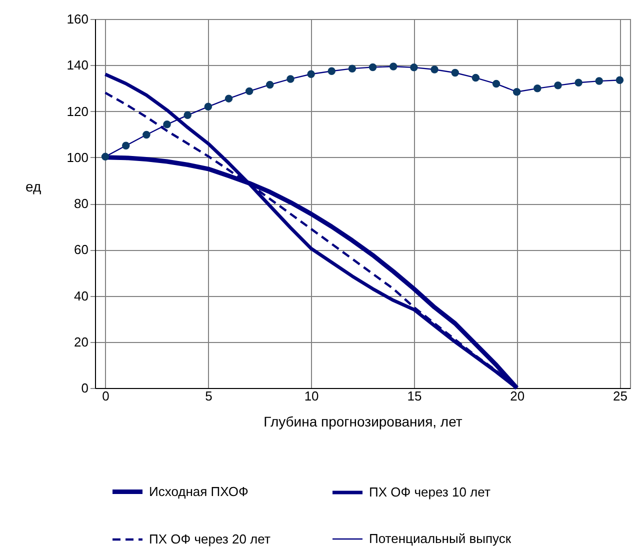 The image size is (632, 551). I want to click on x-tick-label: 10, so click(311, 396).